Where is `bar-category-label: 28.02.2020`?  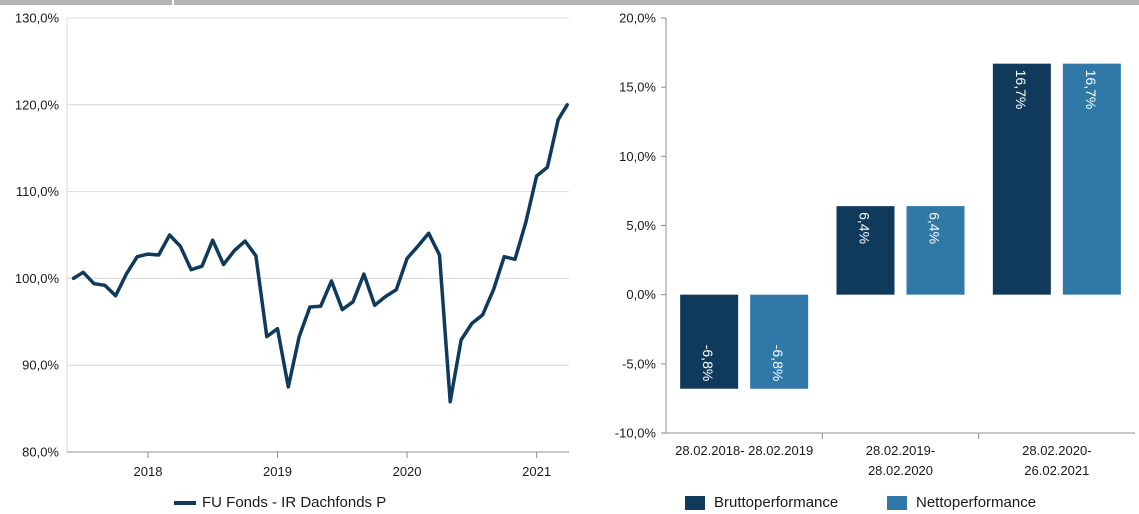 bar-category-label: 28.02.2020 is located at coordinates (900, 470).